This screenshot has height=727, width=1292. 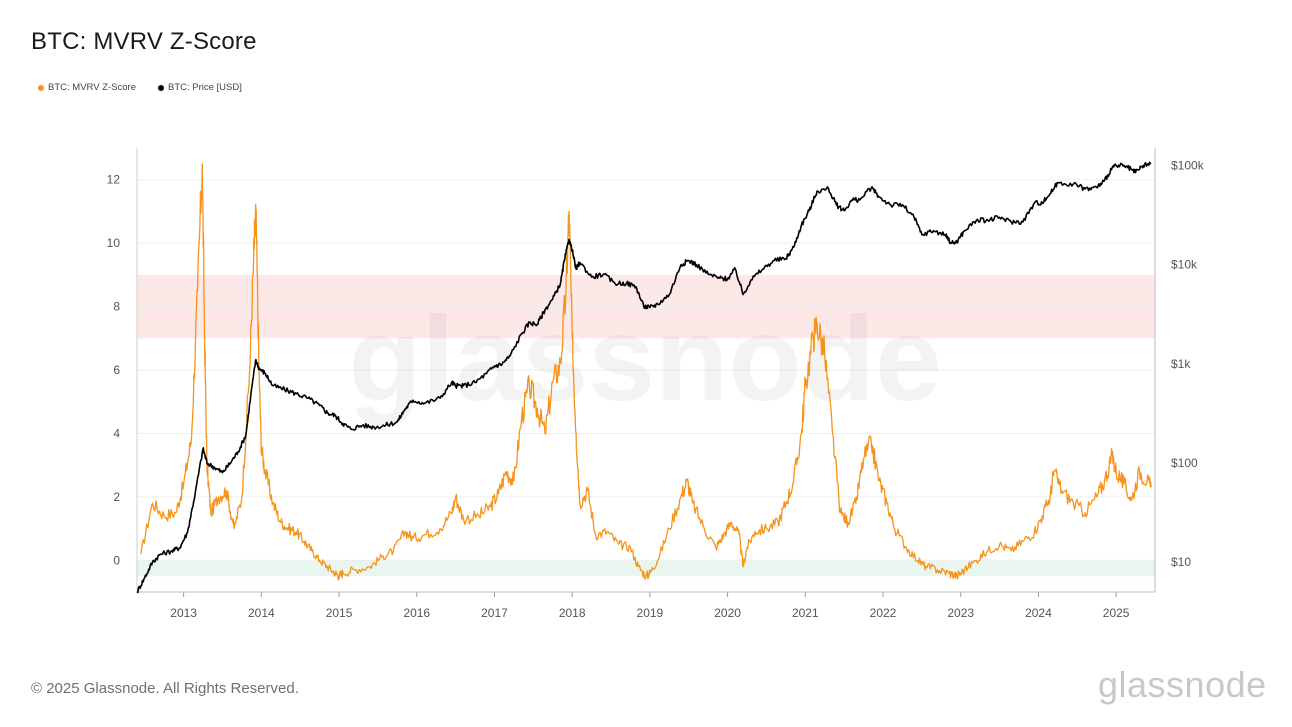 What do you see at coordinates (140, 87) in the screenshot?
I see `legend: BTC: MVRV Z-Score BTC: Price [USD]` at bounding box center [140, 87].